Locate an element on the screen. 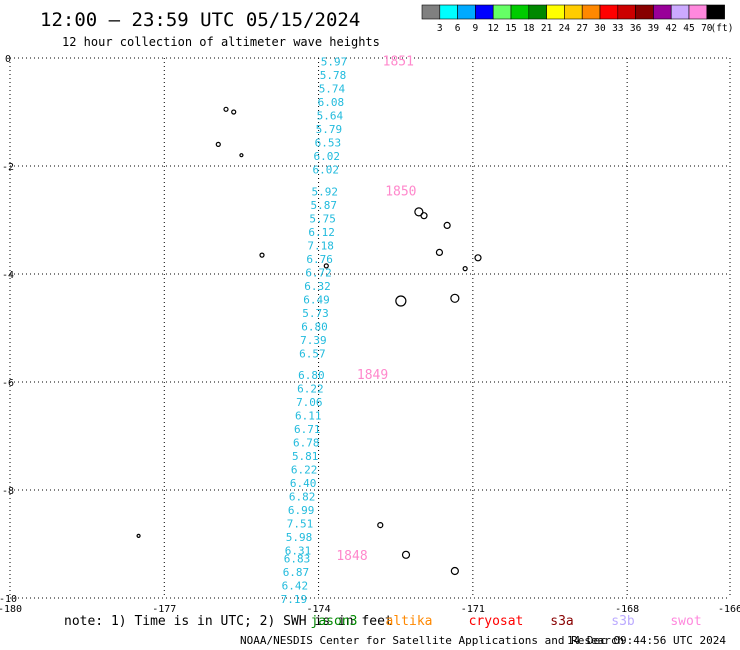  swh-value-label: 7.06 is located at coordinates (309, 402).